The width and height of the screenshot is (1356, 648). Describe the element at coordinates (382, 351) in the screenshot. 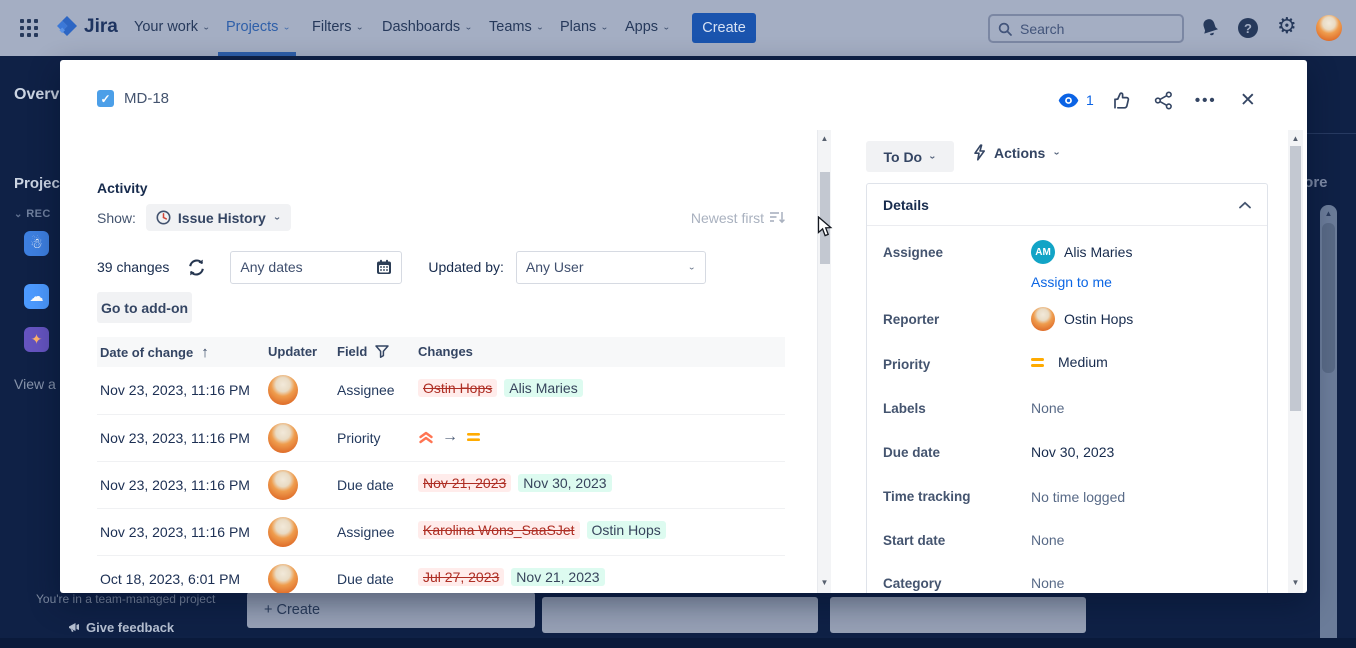

I see `filter-funnel-icon` at that location.